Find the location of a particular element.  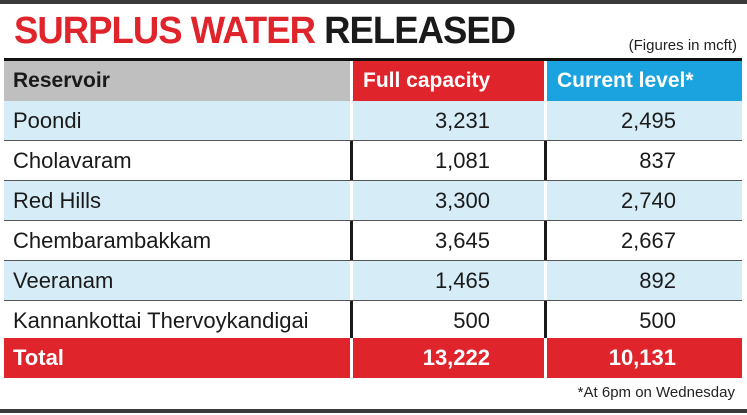

table-row: Cholavaram 1,081 837 is located at coordinates (373, 161).